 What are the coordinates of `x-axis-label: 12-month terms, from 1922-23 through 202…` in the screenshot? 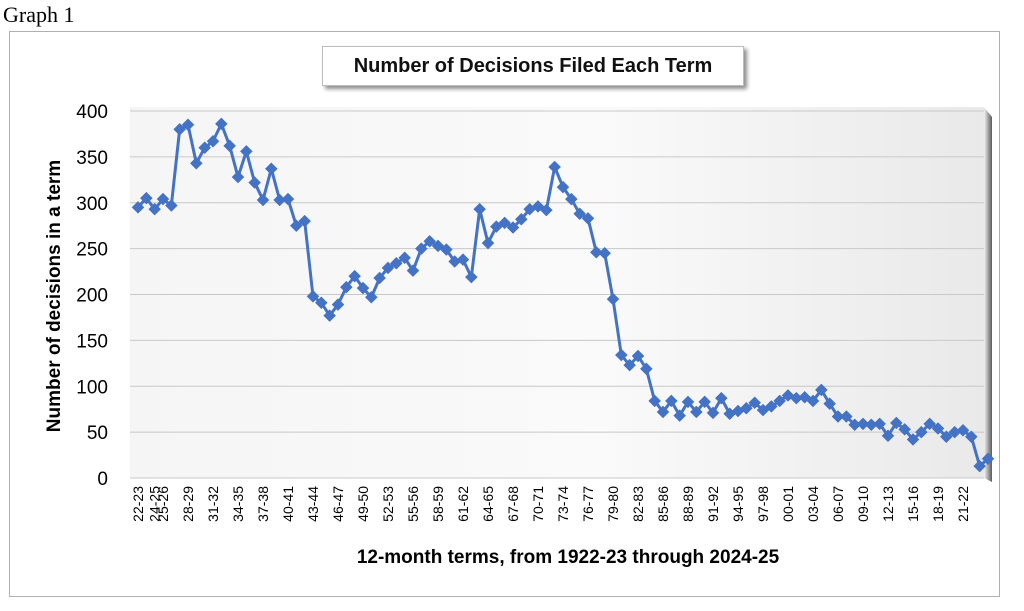 It's located at (568, 557).